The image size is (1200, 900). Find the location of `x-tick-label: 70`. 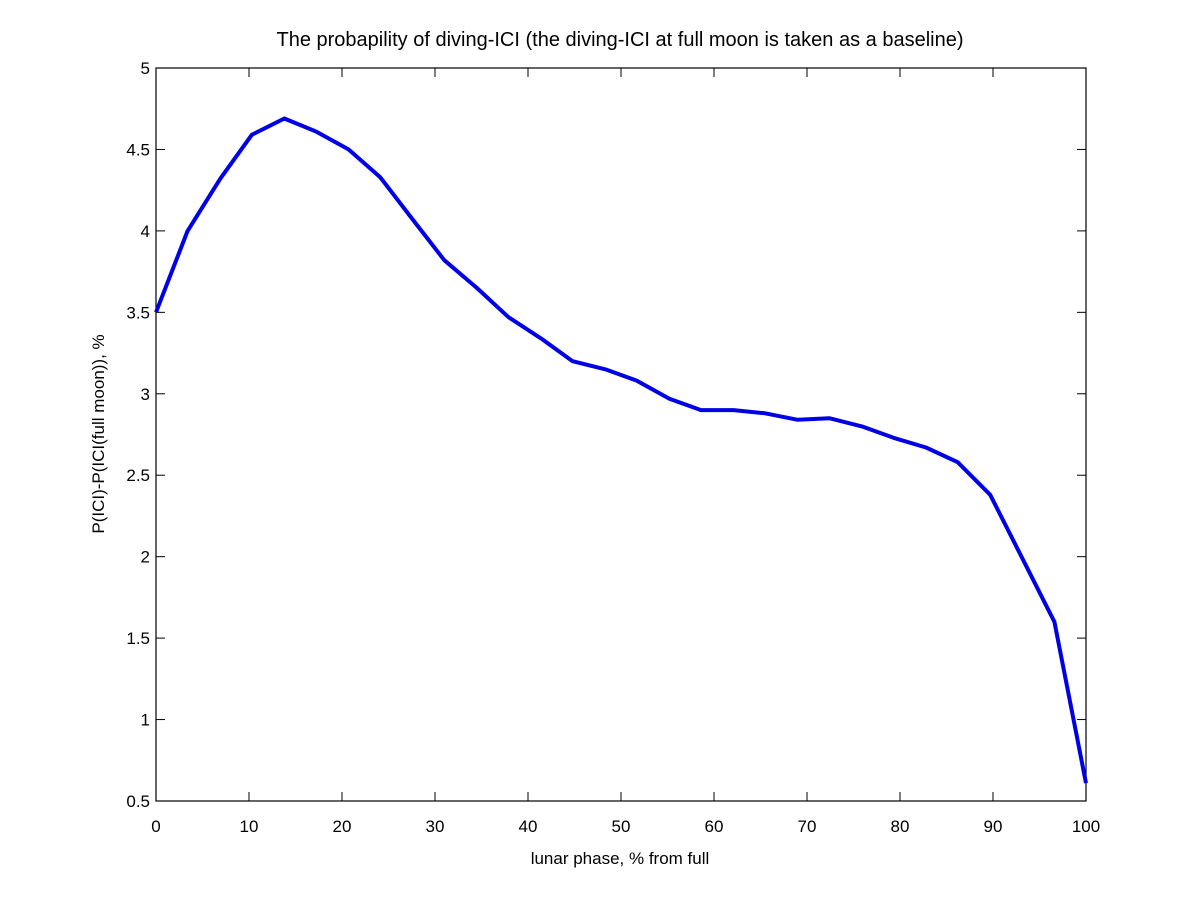

x-tick-label: 70 is located at coordinates (807, 826).